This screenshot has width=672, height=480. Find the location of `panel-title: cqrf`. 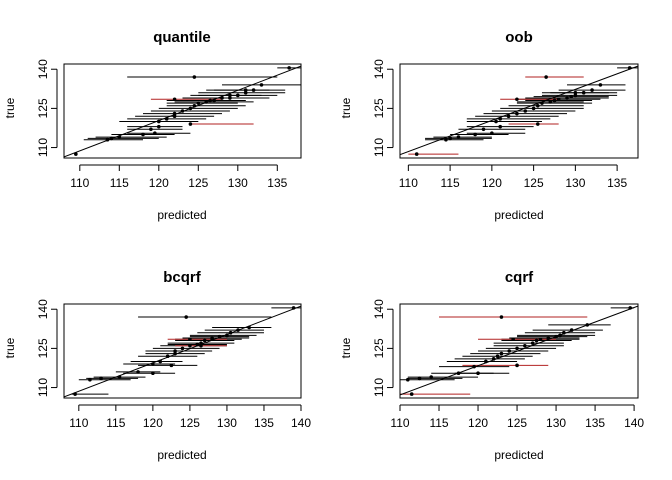

panel-title: cqrf is located at coordinates (519, 277).